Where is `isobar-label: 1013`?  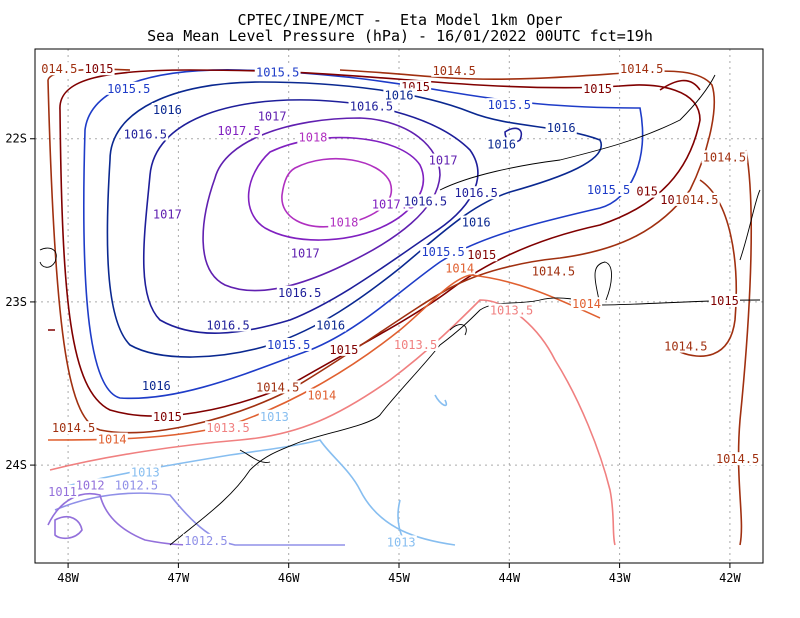
isobar-label: 1013 is located at coordinates (145, 472).